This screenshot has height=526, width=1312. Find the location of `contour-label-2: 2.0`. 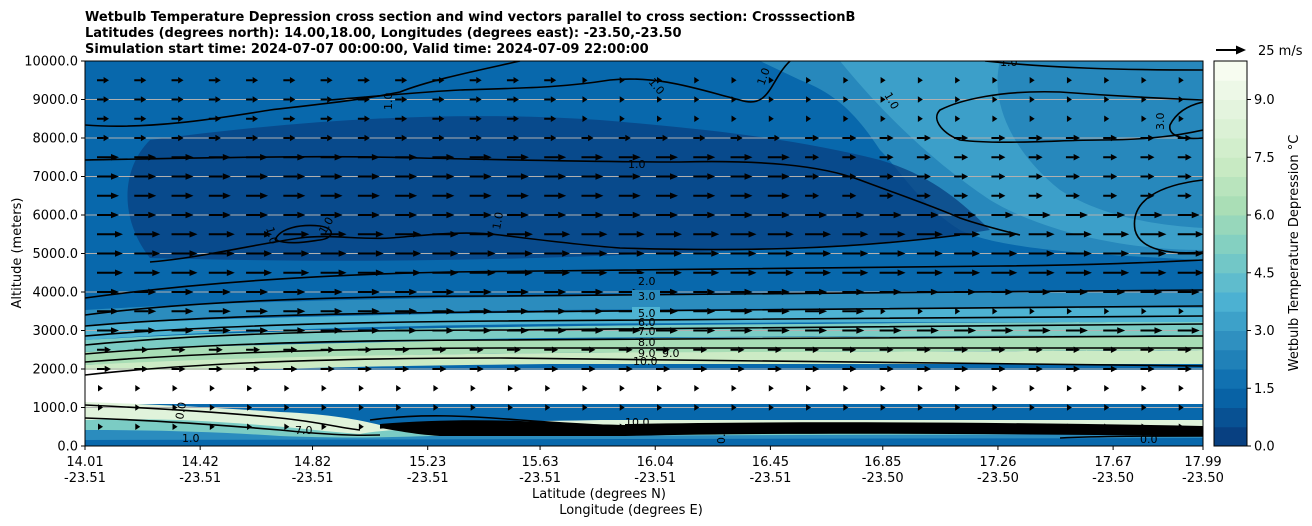

contour-label-2: 2.0 is located at coordinates (647, 281).